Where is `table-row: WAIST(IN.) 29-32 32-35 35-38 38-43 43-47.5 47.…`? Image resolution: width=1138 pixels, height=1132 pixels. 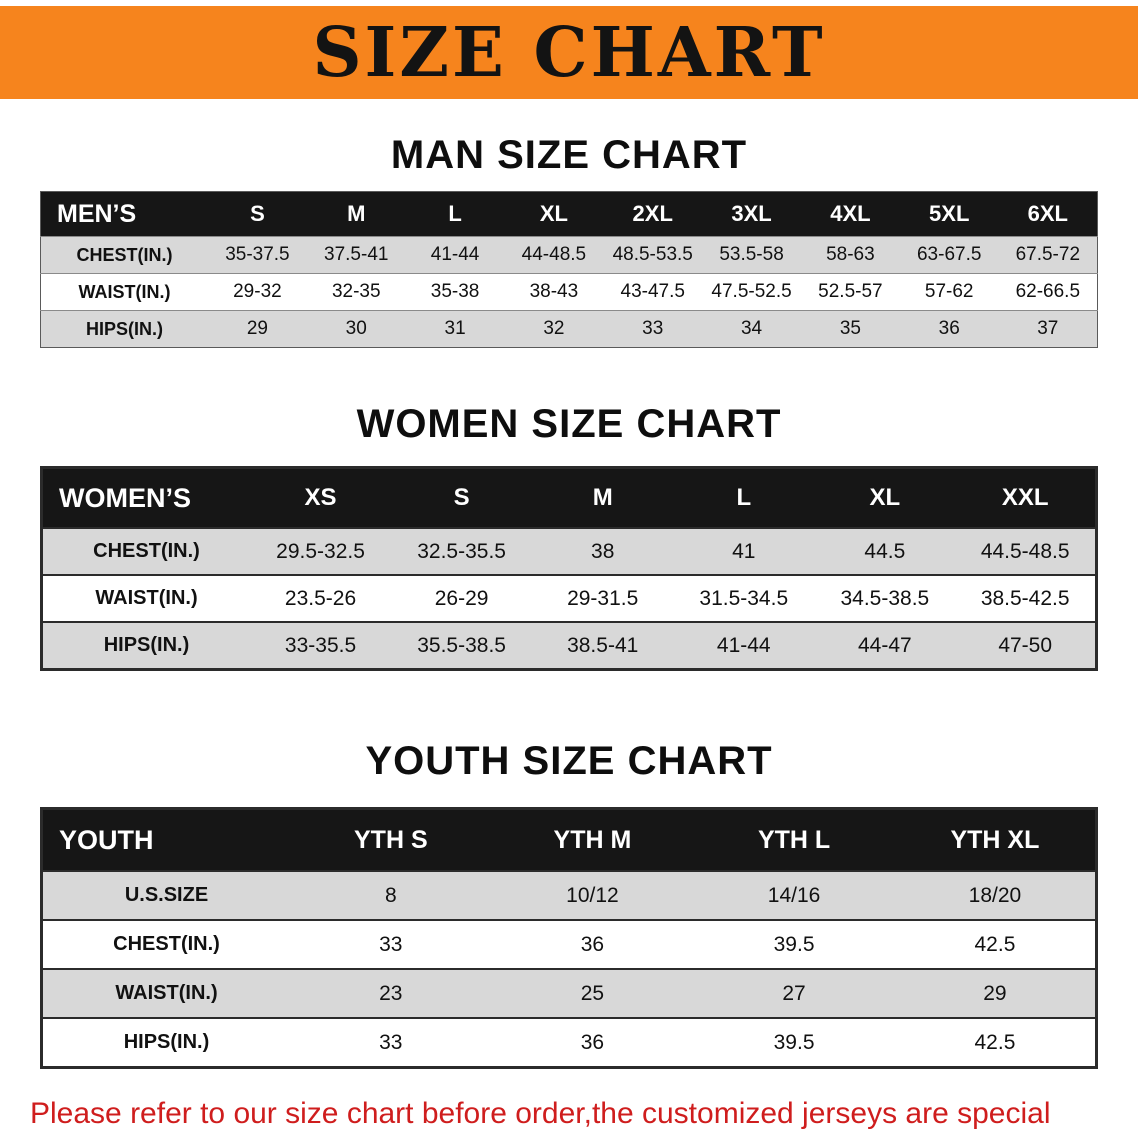 table-row: WAIST(IN.) 29-32 32-35 35-38 38-43 43-47.5 47.… is located at coordinates (569, 292).